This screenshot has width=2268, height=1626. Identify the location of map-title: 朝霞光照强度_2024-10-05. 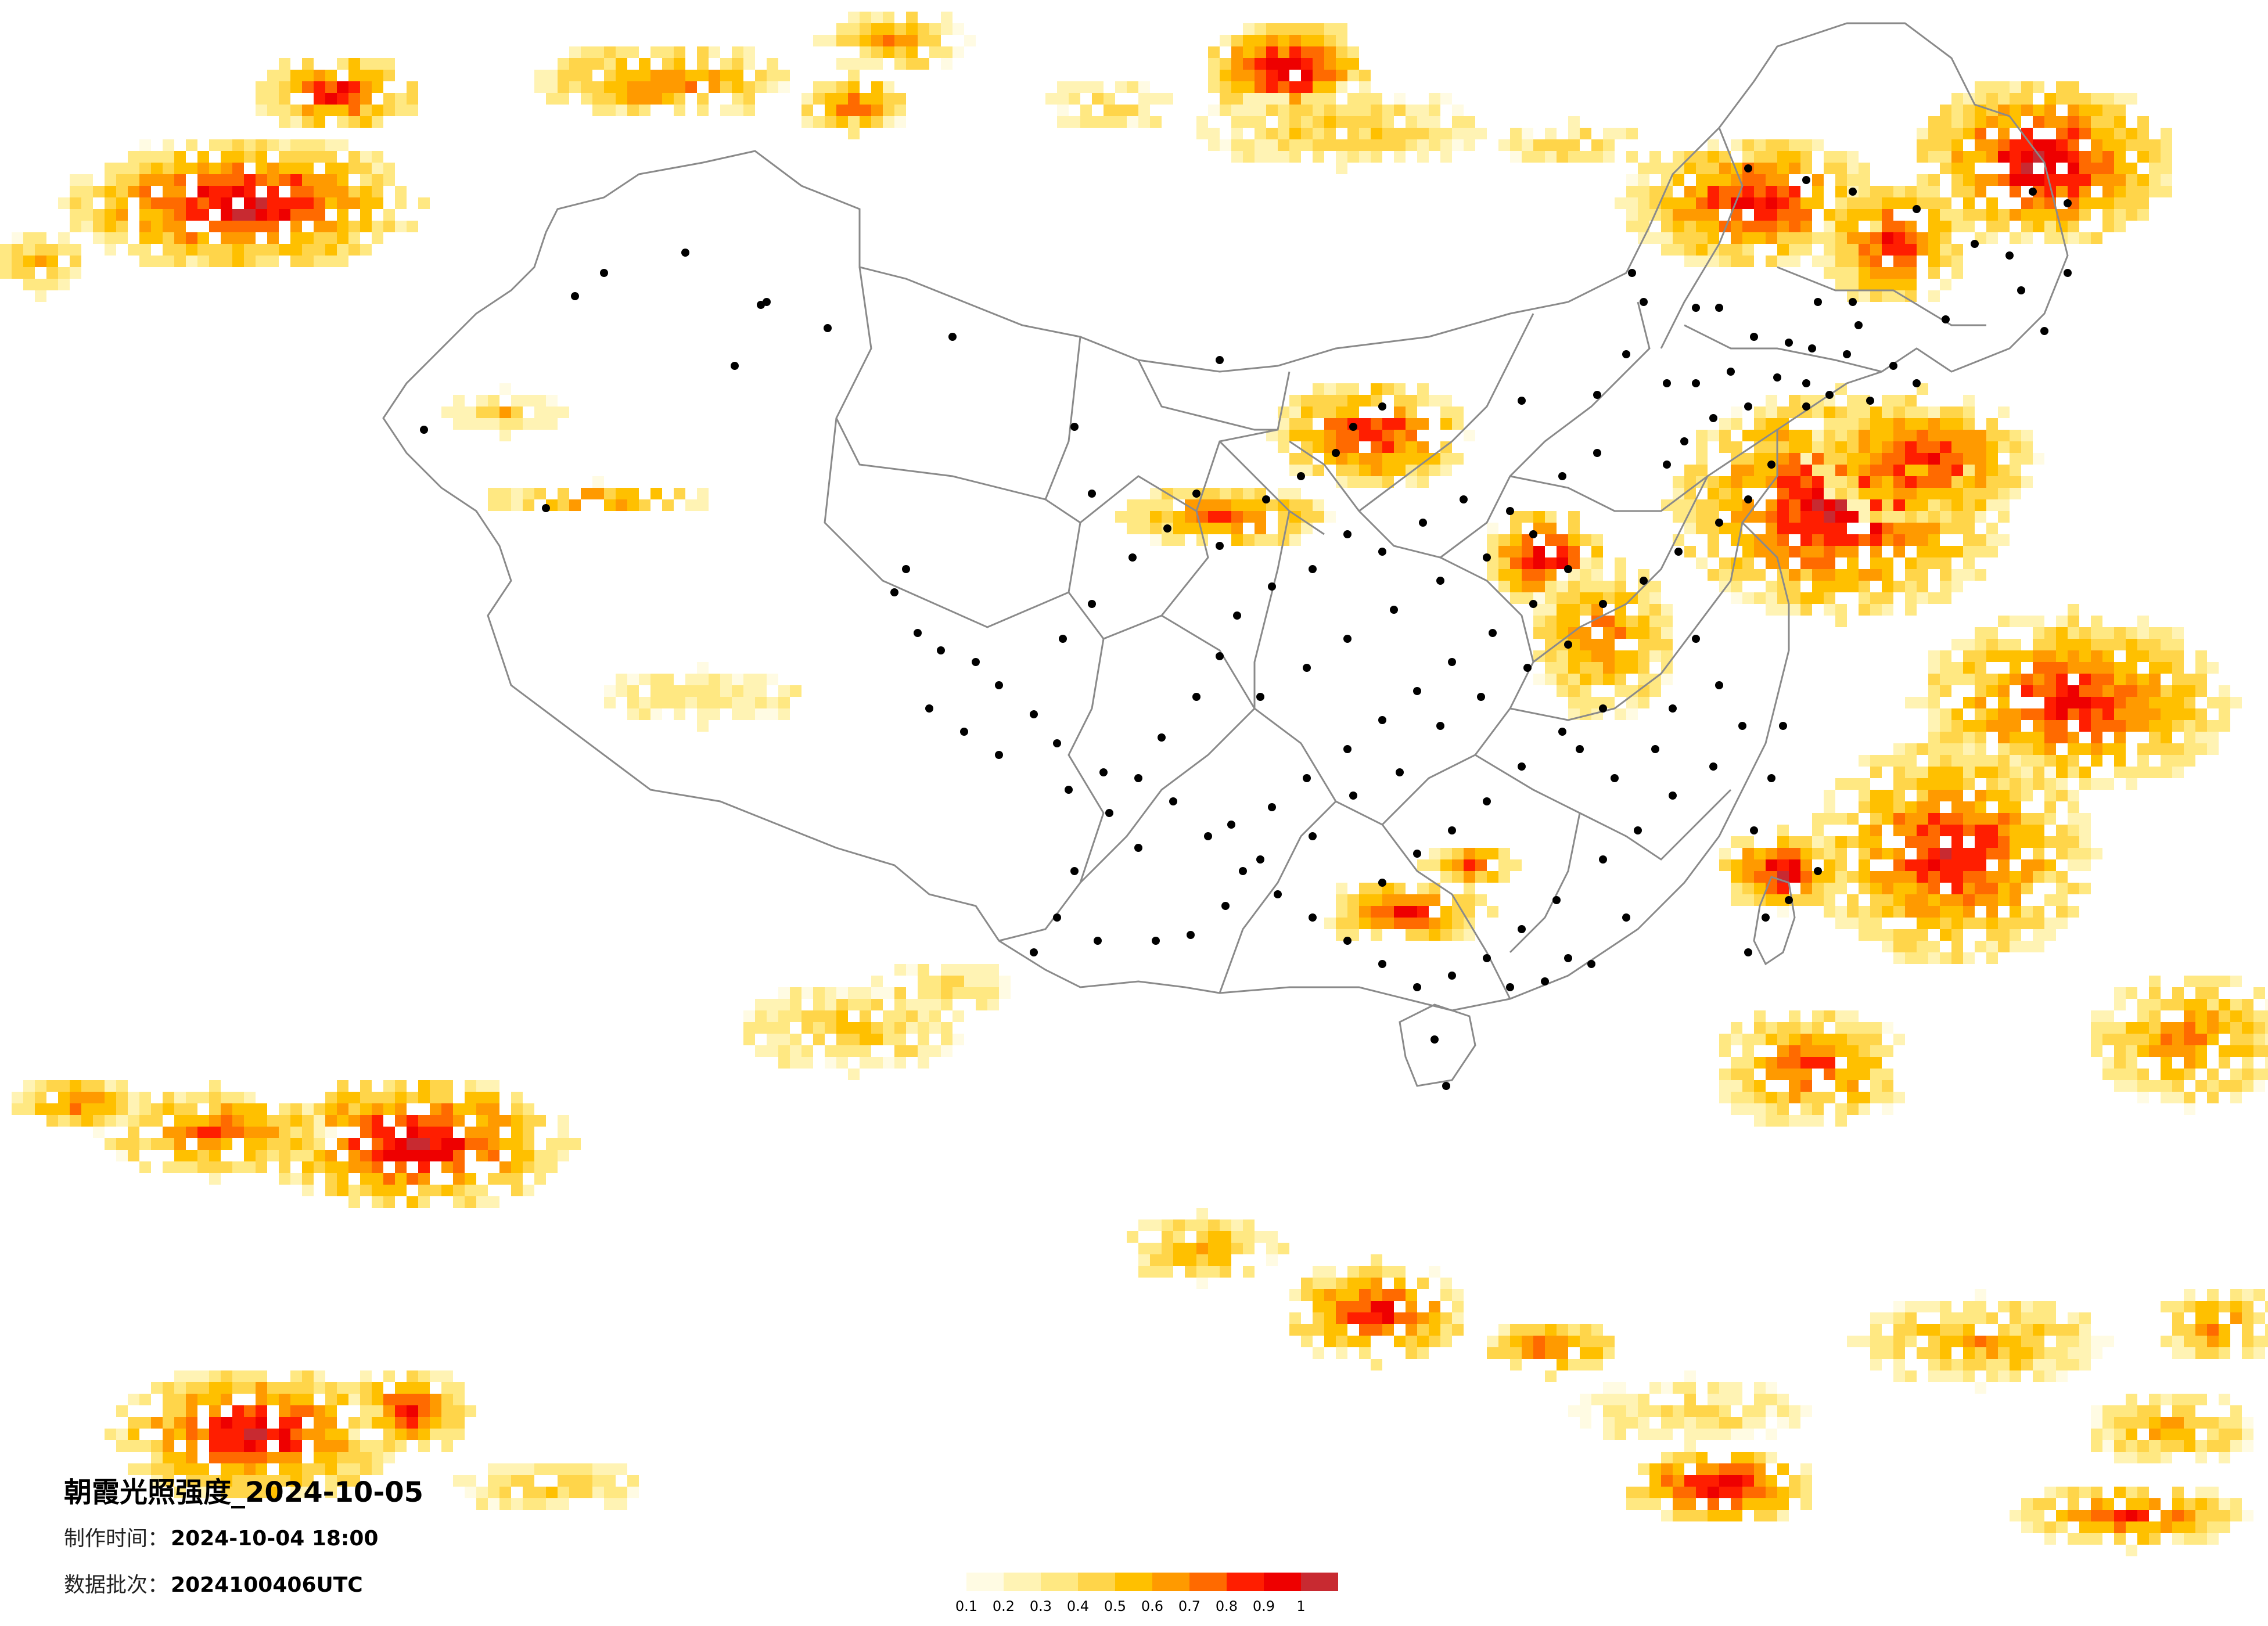
(244, 1493).